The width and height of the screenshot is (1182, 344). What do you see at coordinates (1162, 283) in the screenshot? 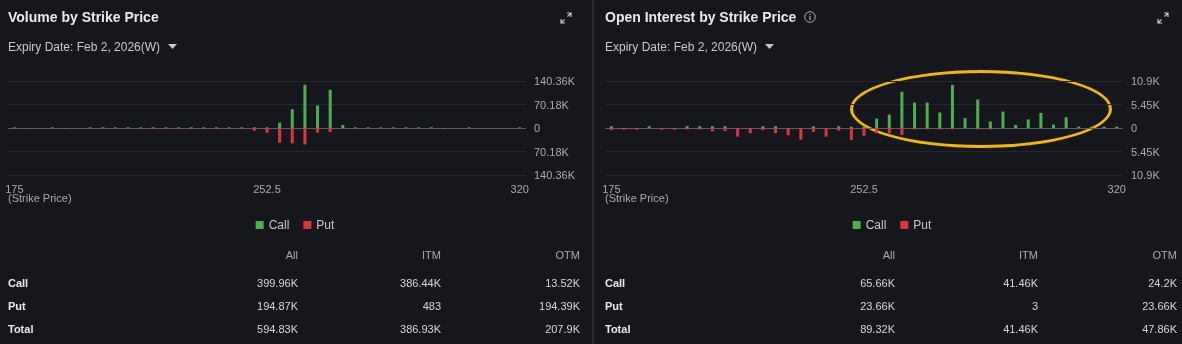
I see `text: 24.2K` at bounding box center [1162, 283].